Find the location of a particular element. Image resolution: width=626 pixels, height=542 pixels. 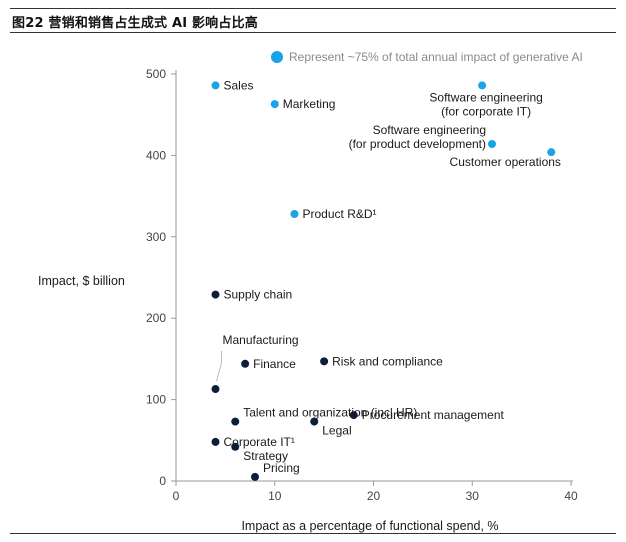

legend-marker is located at coordinates (277, 57).